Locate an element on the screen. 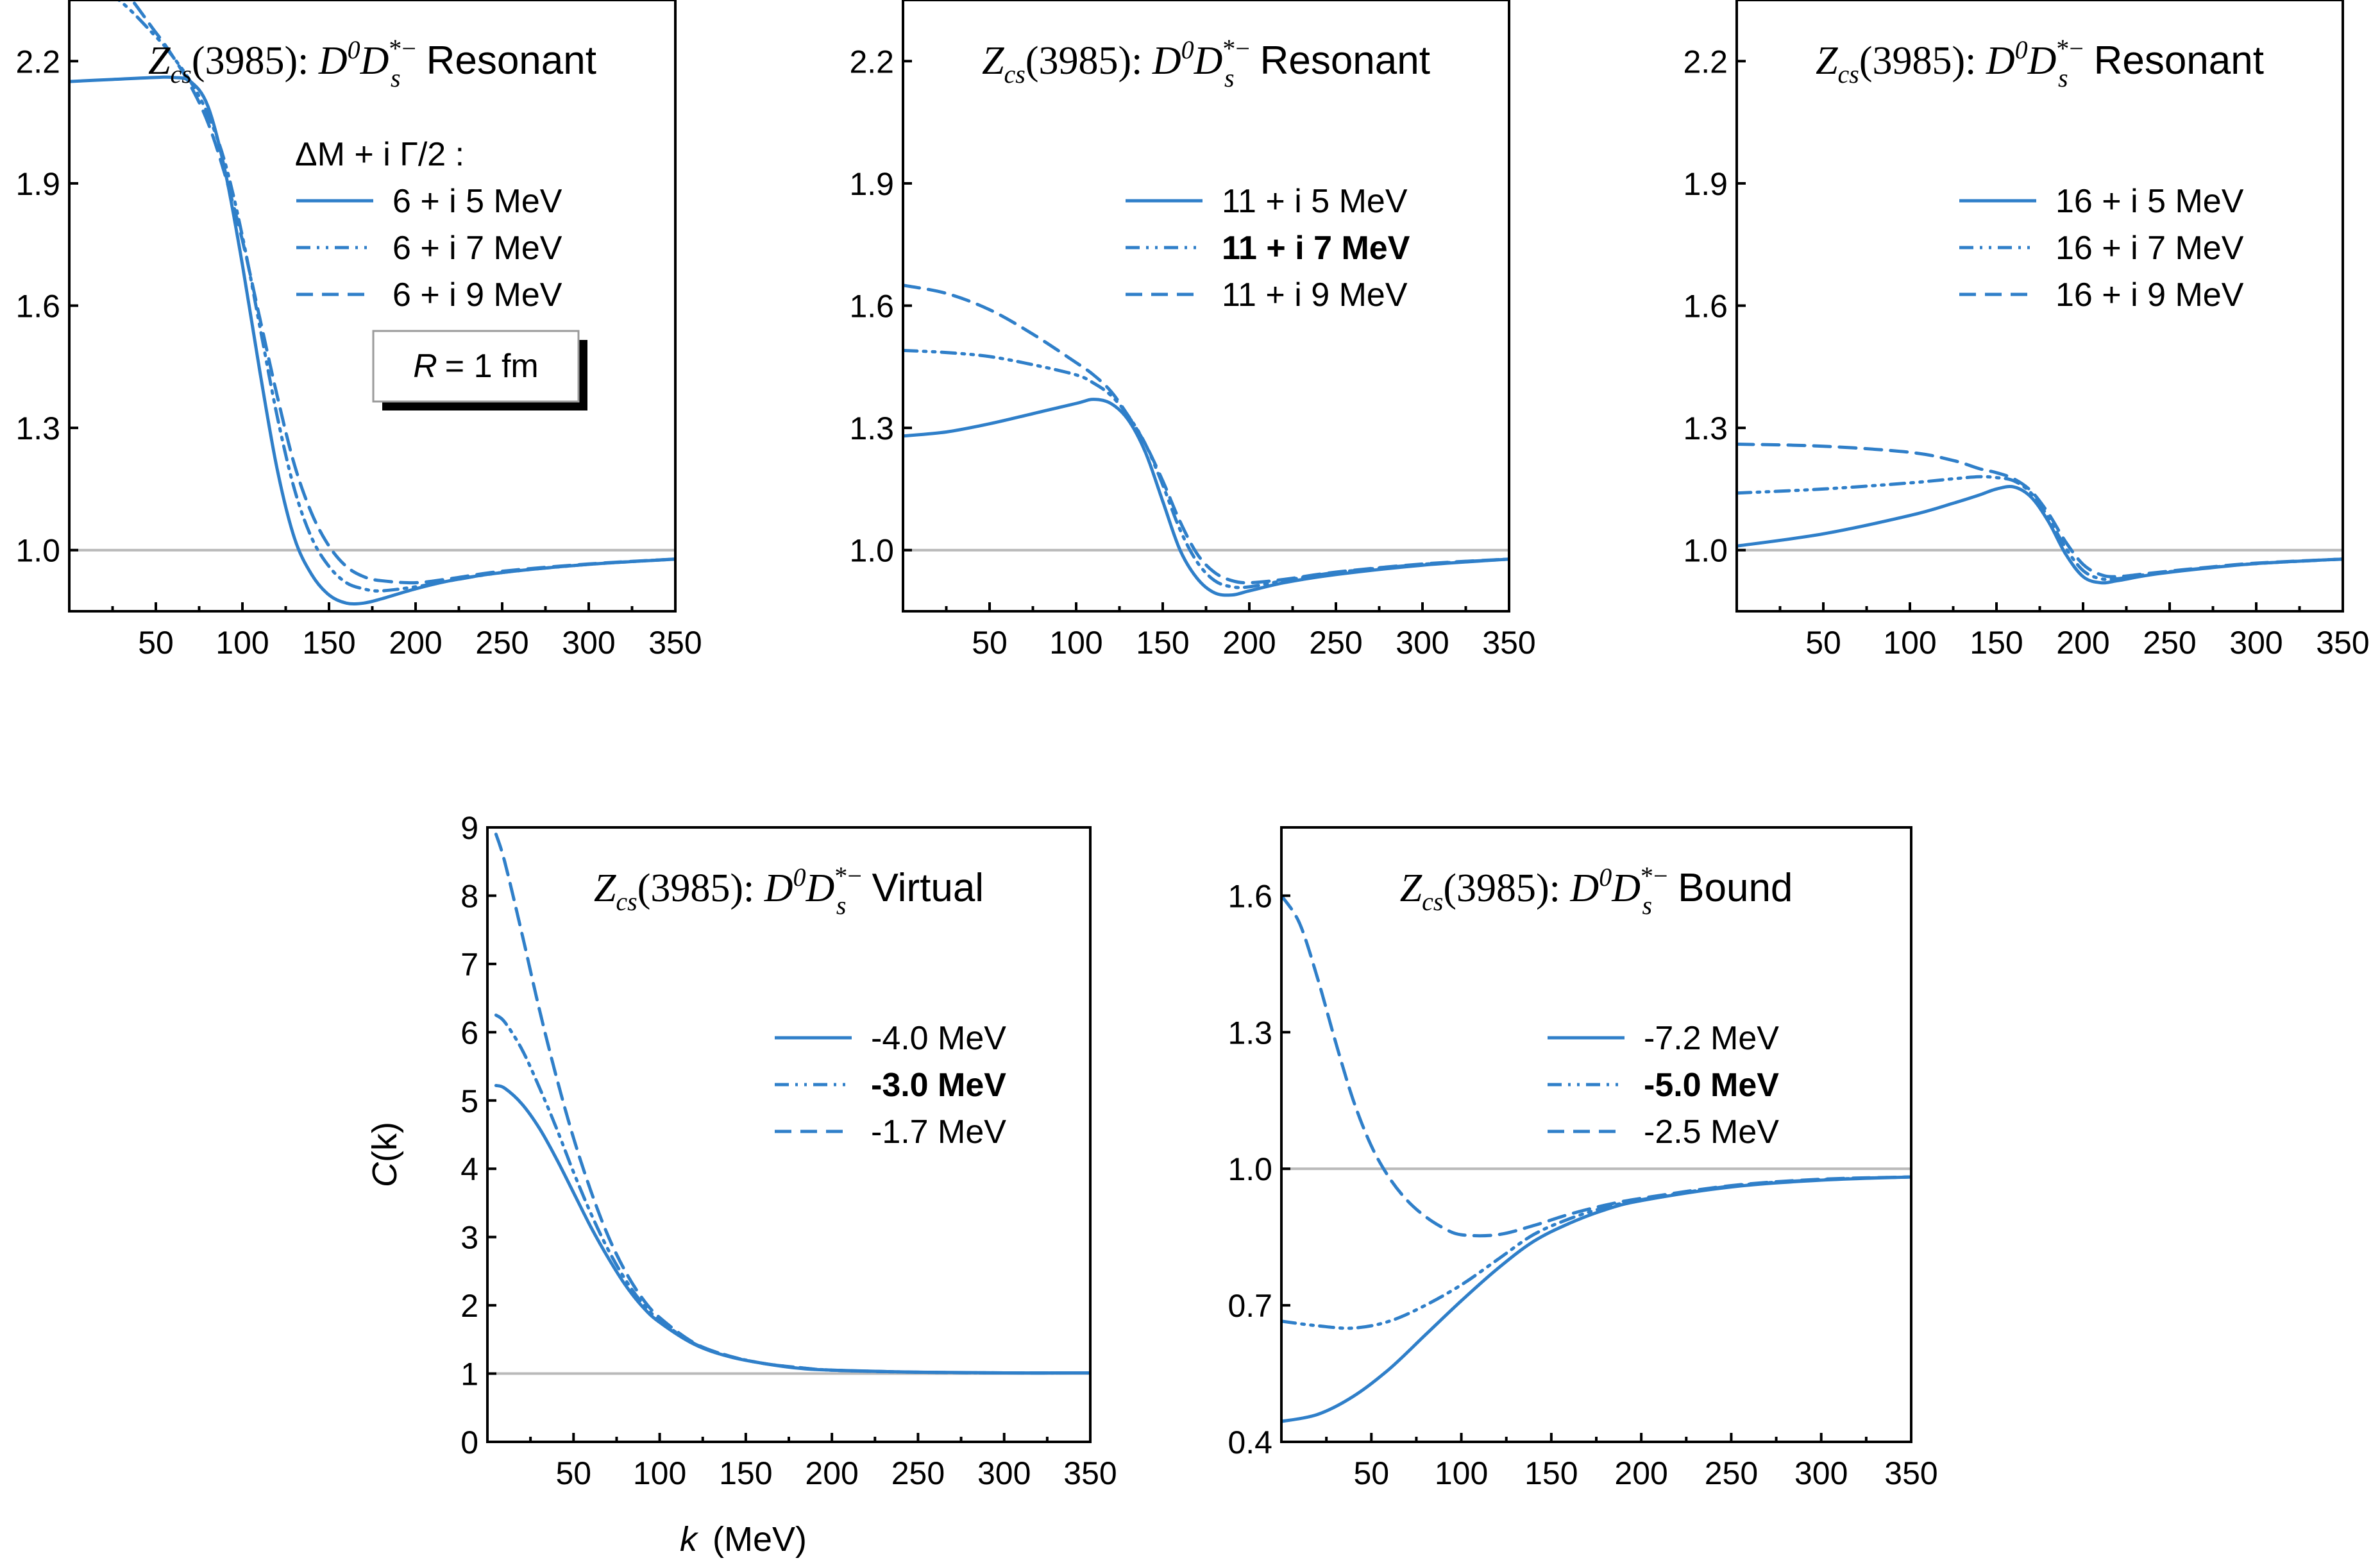 The height and width of the screenshot is (1565, 2380). y-tick-label: 0.4 is located at coordinates (1250, 1442).